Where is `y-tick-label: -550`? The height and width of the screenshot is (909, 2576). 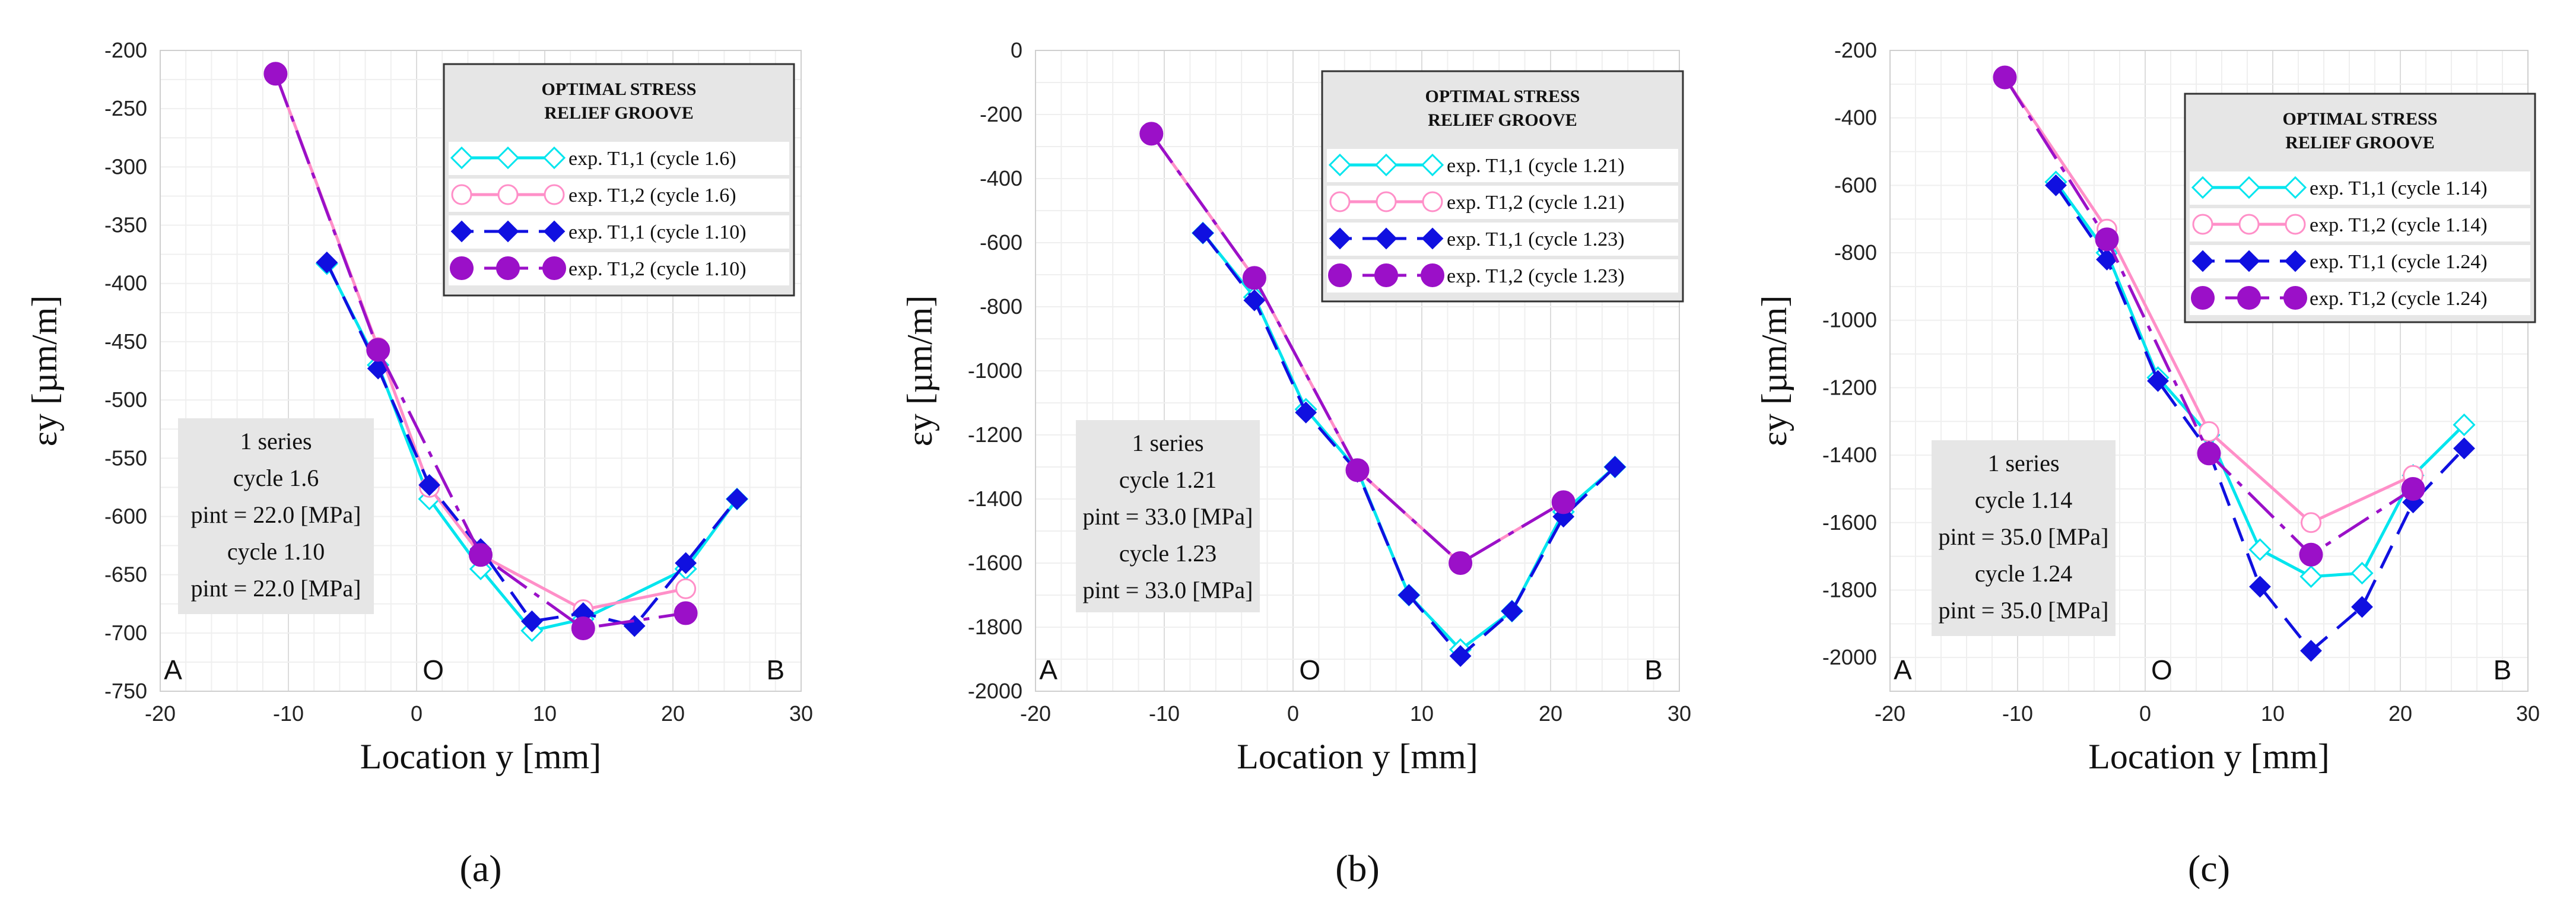 y-tick-label: -550 is located at coordinates (125, 458).